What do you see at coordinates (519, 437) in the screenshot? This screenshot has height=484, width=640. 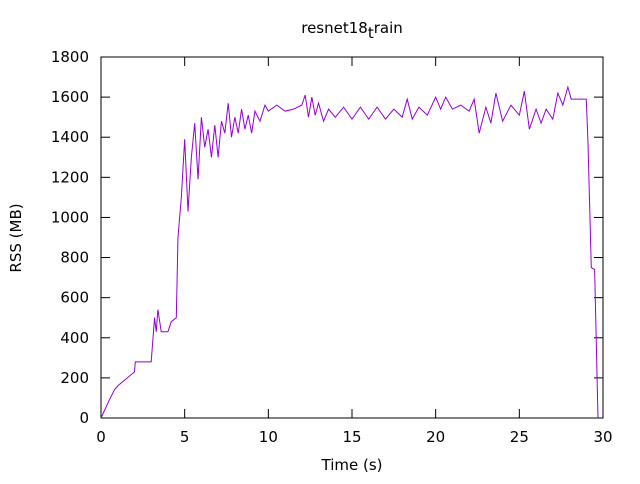 I see `x-tick-label: 25` at bounding box center [519, 437].